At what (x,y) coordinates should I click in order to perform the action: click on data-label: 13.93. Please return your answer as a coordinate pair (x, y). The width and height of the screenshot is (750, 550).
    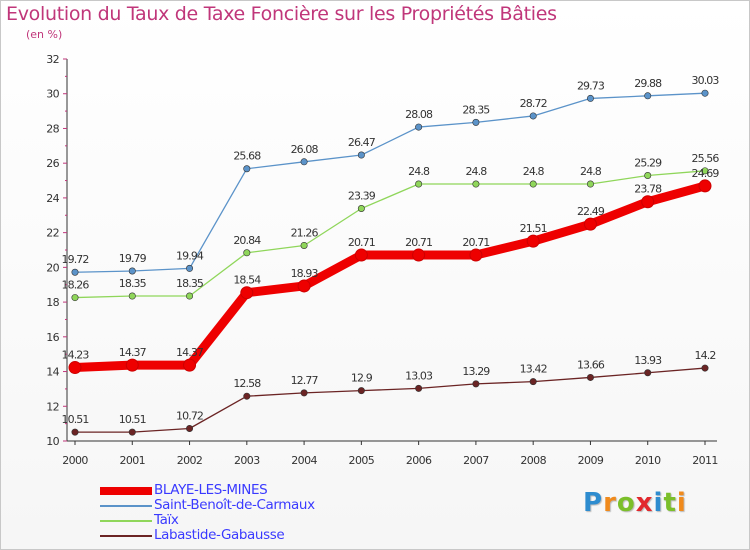
    Looking at the image, I should click on (648, 360).